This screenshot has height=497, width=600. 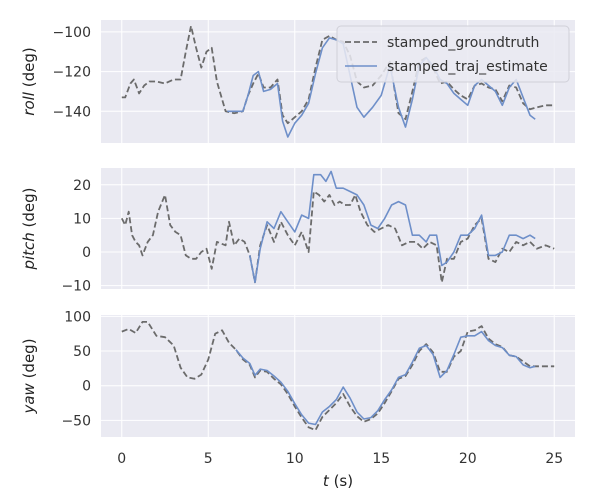 What do you see at coordinates (121, 459) in the screenshot?
I see `x-tick-label: 0` at bounding box center [121, 459].